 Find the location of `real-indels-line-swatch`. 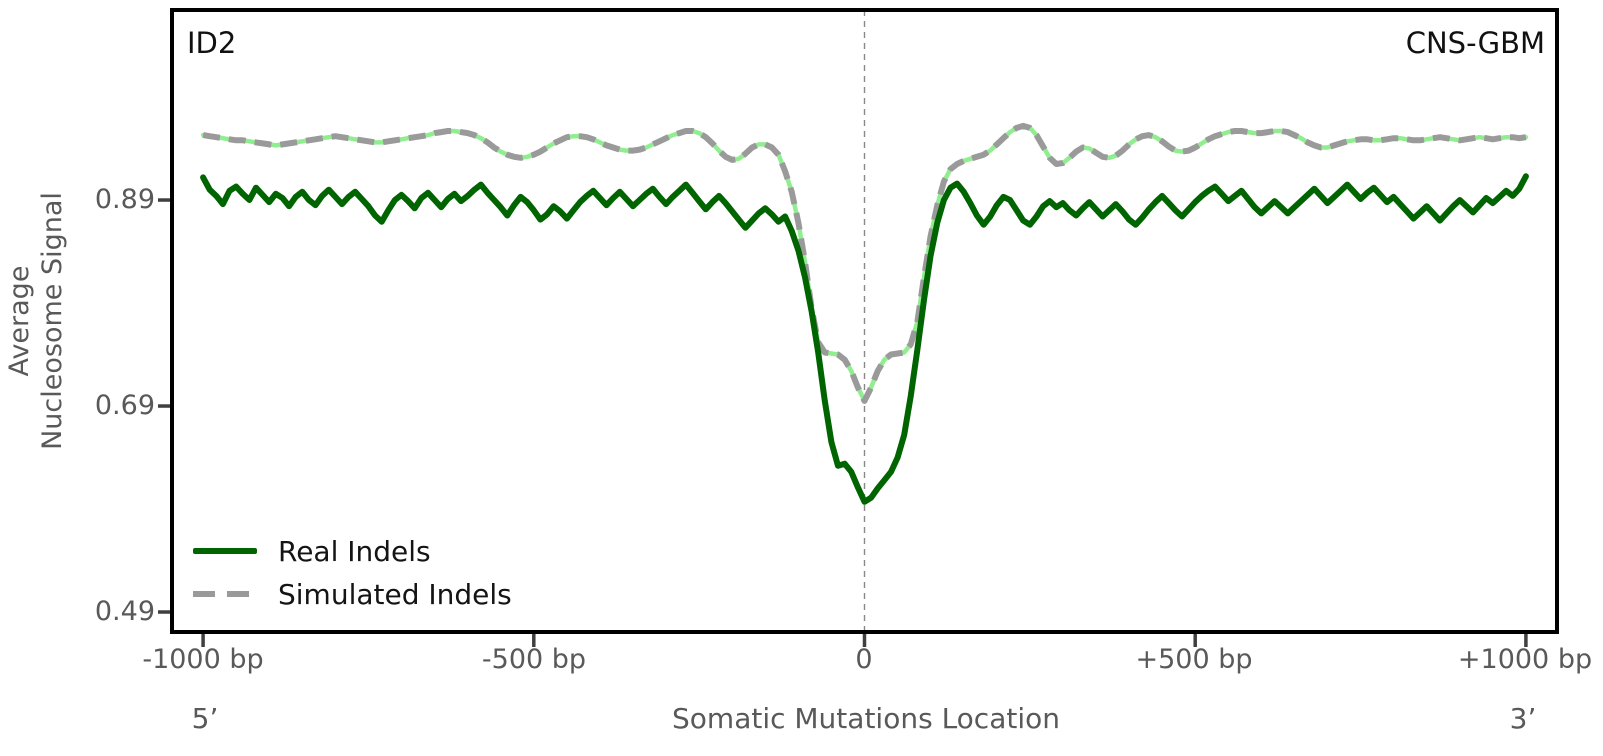

real-indels-line-swatch is located at coordinates (225, 551).